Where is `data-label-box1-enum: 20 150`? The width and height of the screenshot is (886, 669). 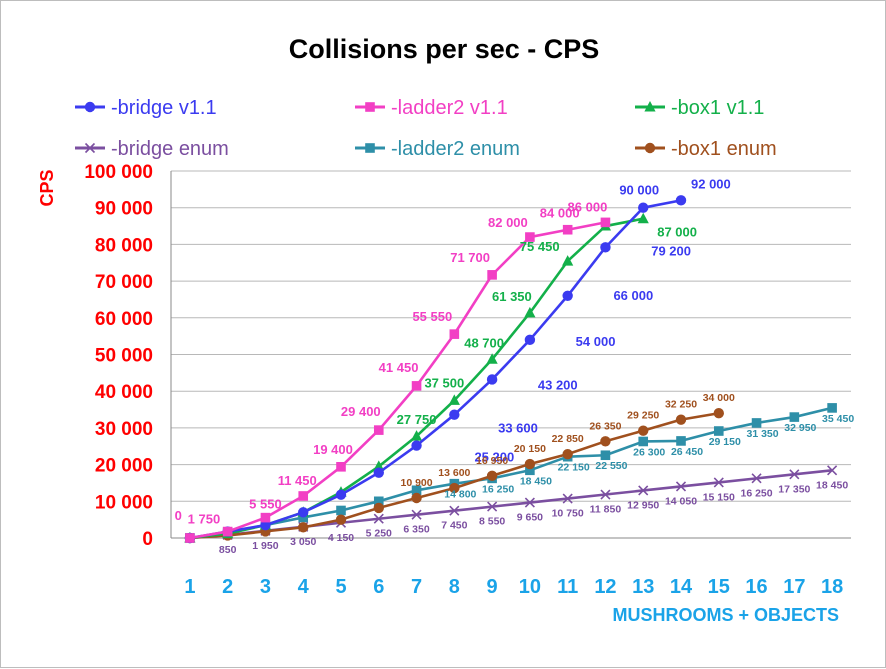
data-label-box1-enum: 20 150 is located at coordinates (530, 449).